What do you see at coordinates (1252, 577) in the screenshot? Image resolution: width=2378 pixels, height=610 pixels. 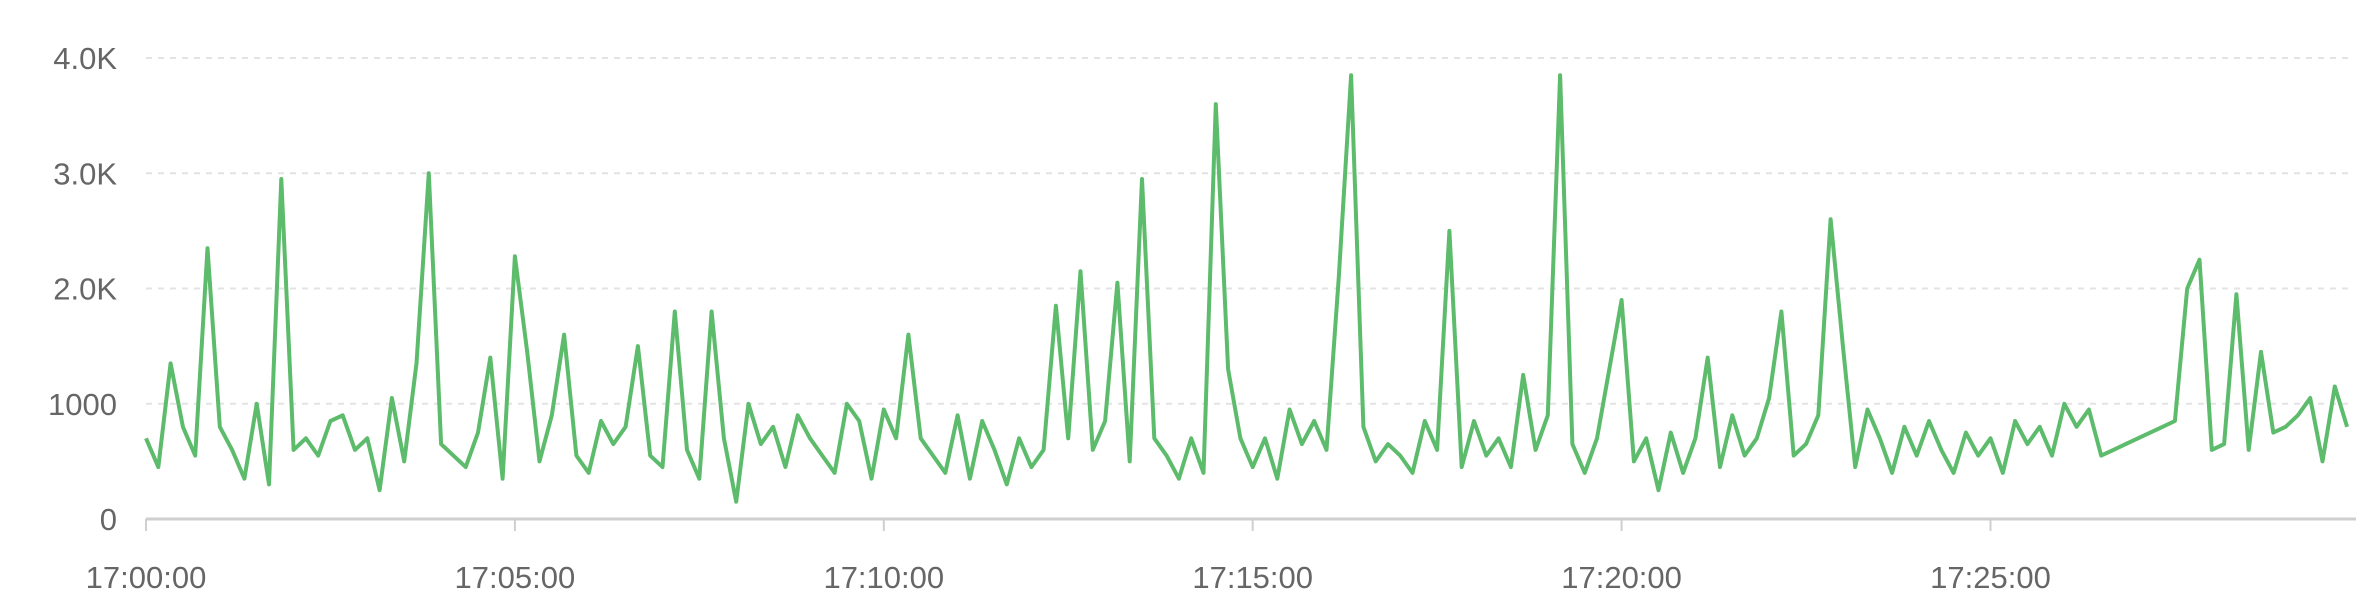 I see `x-tick-label: 17:15:00` at bounding box center [1252, 577].